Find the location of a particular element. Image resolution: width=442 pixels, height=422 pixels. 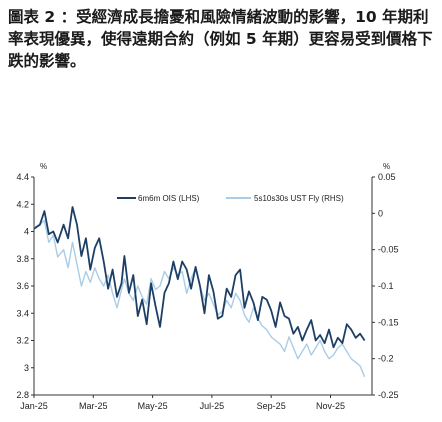

right-tick-label: 0 is located at coordinates (380, 213).